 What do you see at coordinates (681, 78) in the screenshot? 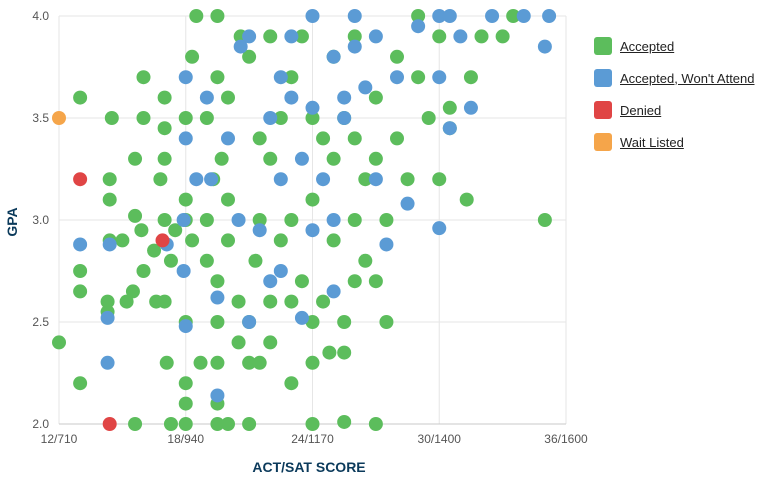
I see `legend-item-accepted-wont-attend: Accepted, Won't Attend` at bounding box center [681, 78].